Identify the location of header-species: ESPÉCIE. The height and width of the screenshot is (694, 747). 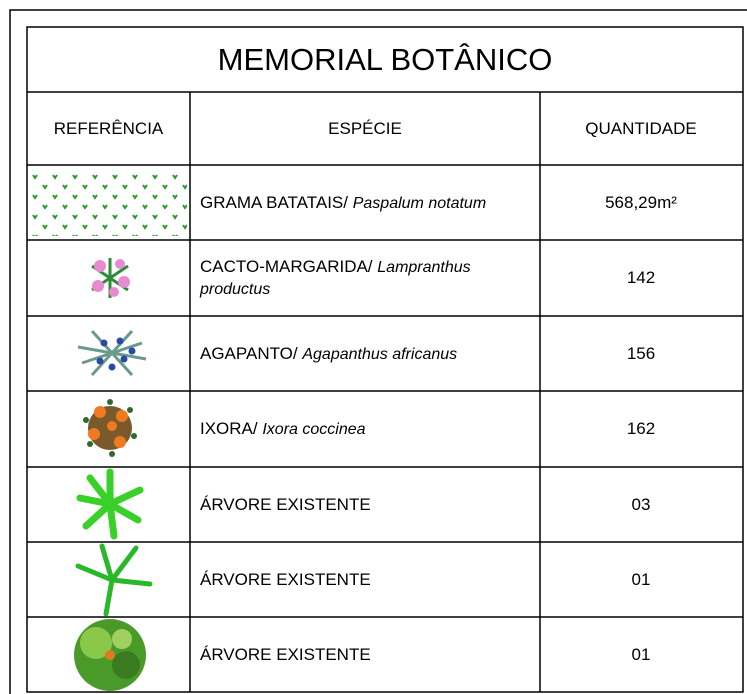
(365, 128).